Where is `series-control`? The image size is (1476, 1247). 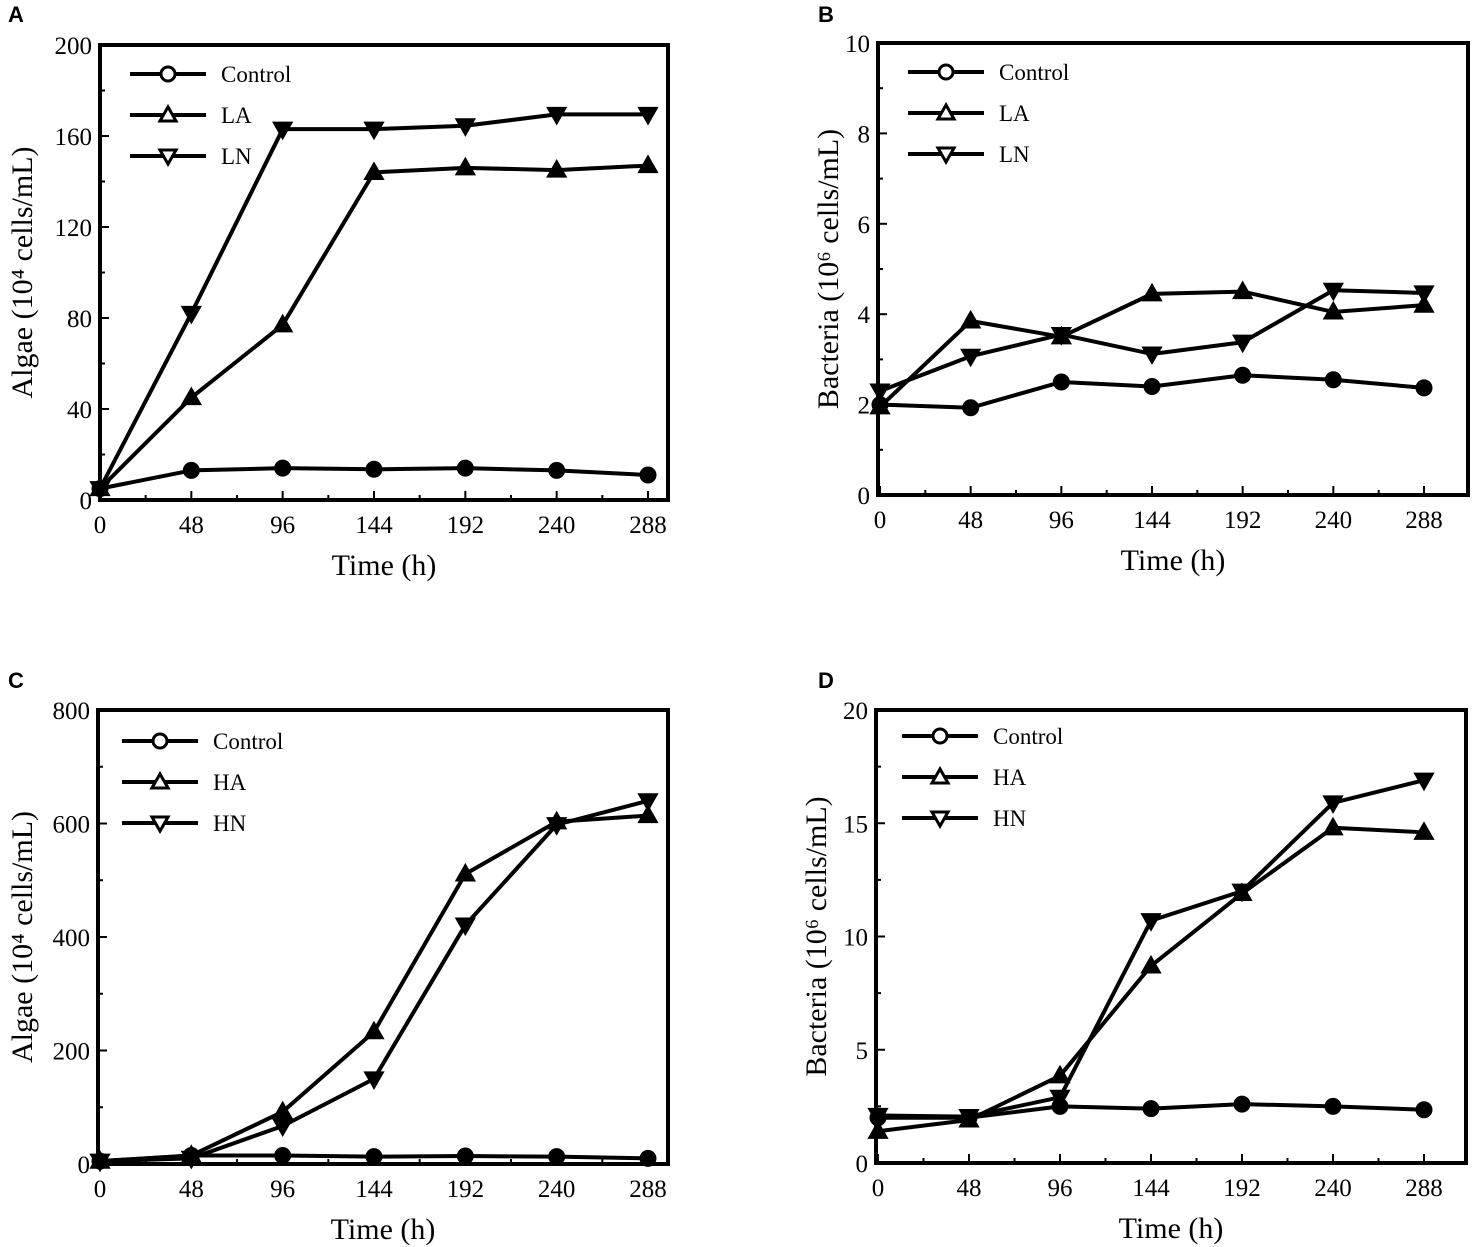 series-control is located at coordinates (374, 478).